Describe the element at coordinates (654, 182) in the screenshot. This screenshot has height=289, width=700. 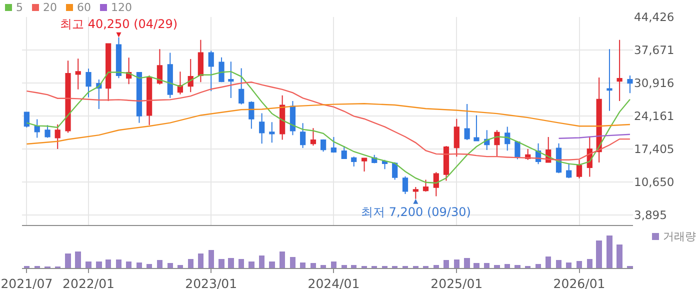
I see `y-tick-label: 10,650` at that location.